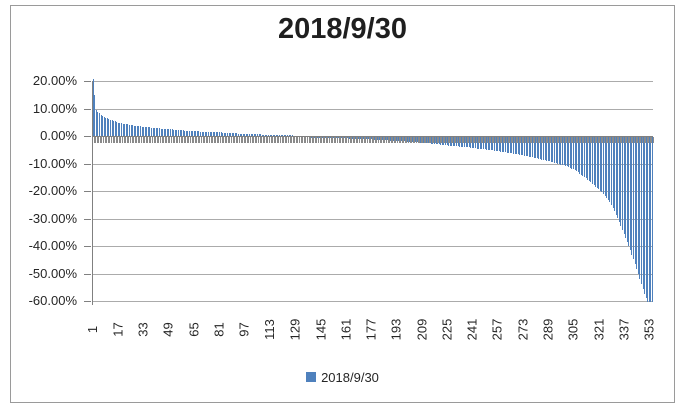 This screenshot has width=678, height=407. Describe the element at coordinates (346, 329) in the screenshot. I see `x-axis-label-text: 161` at that location.